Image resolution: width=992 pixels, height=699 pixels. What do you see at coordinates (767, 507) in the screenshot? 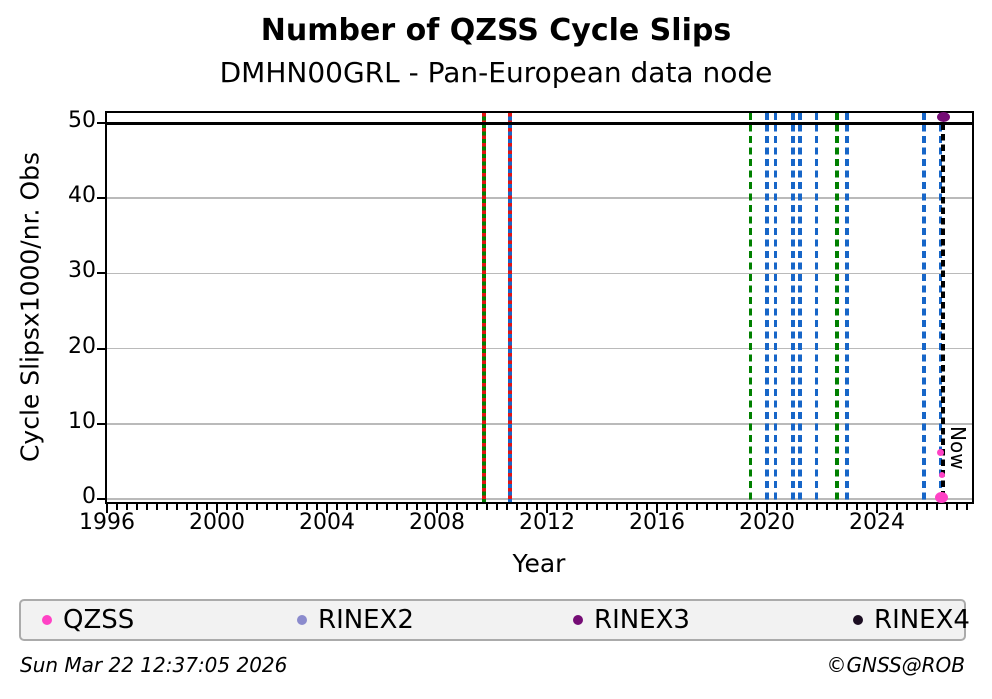
I see `x-major-tick-2020` at bounding box center [767, 507].